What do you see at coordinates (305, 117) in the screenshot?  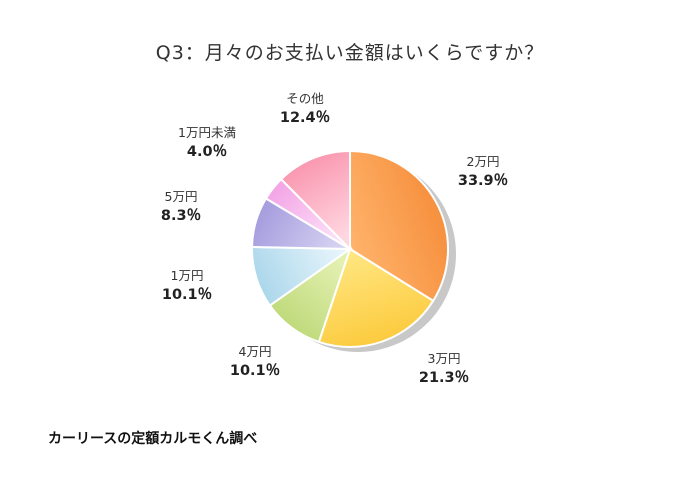 I see `slice-value-7: 12.4％` at bounding box center [305, 117].